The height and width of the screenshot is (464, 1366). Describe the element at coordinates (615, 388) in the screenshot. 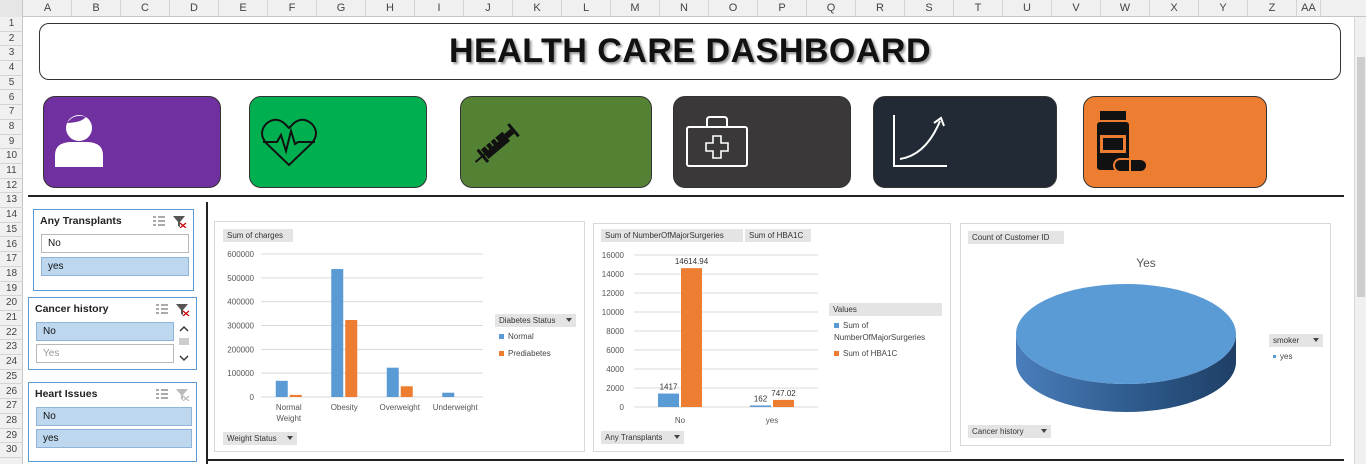

I see `y-tick-label: 2000` at that location.